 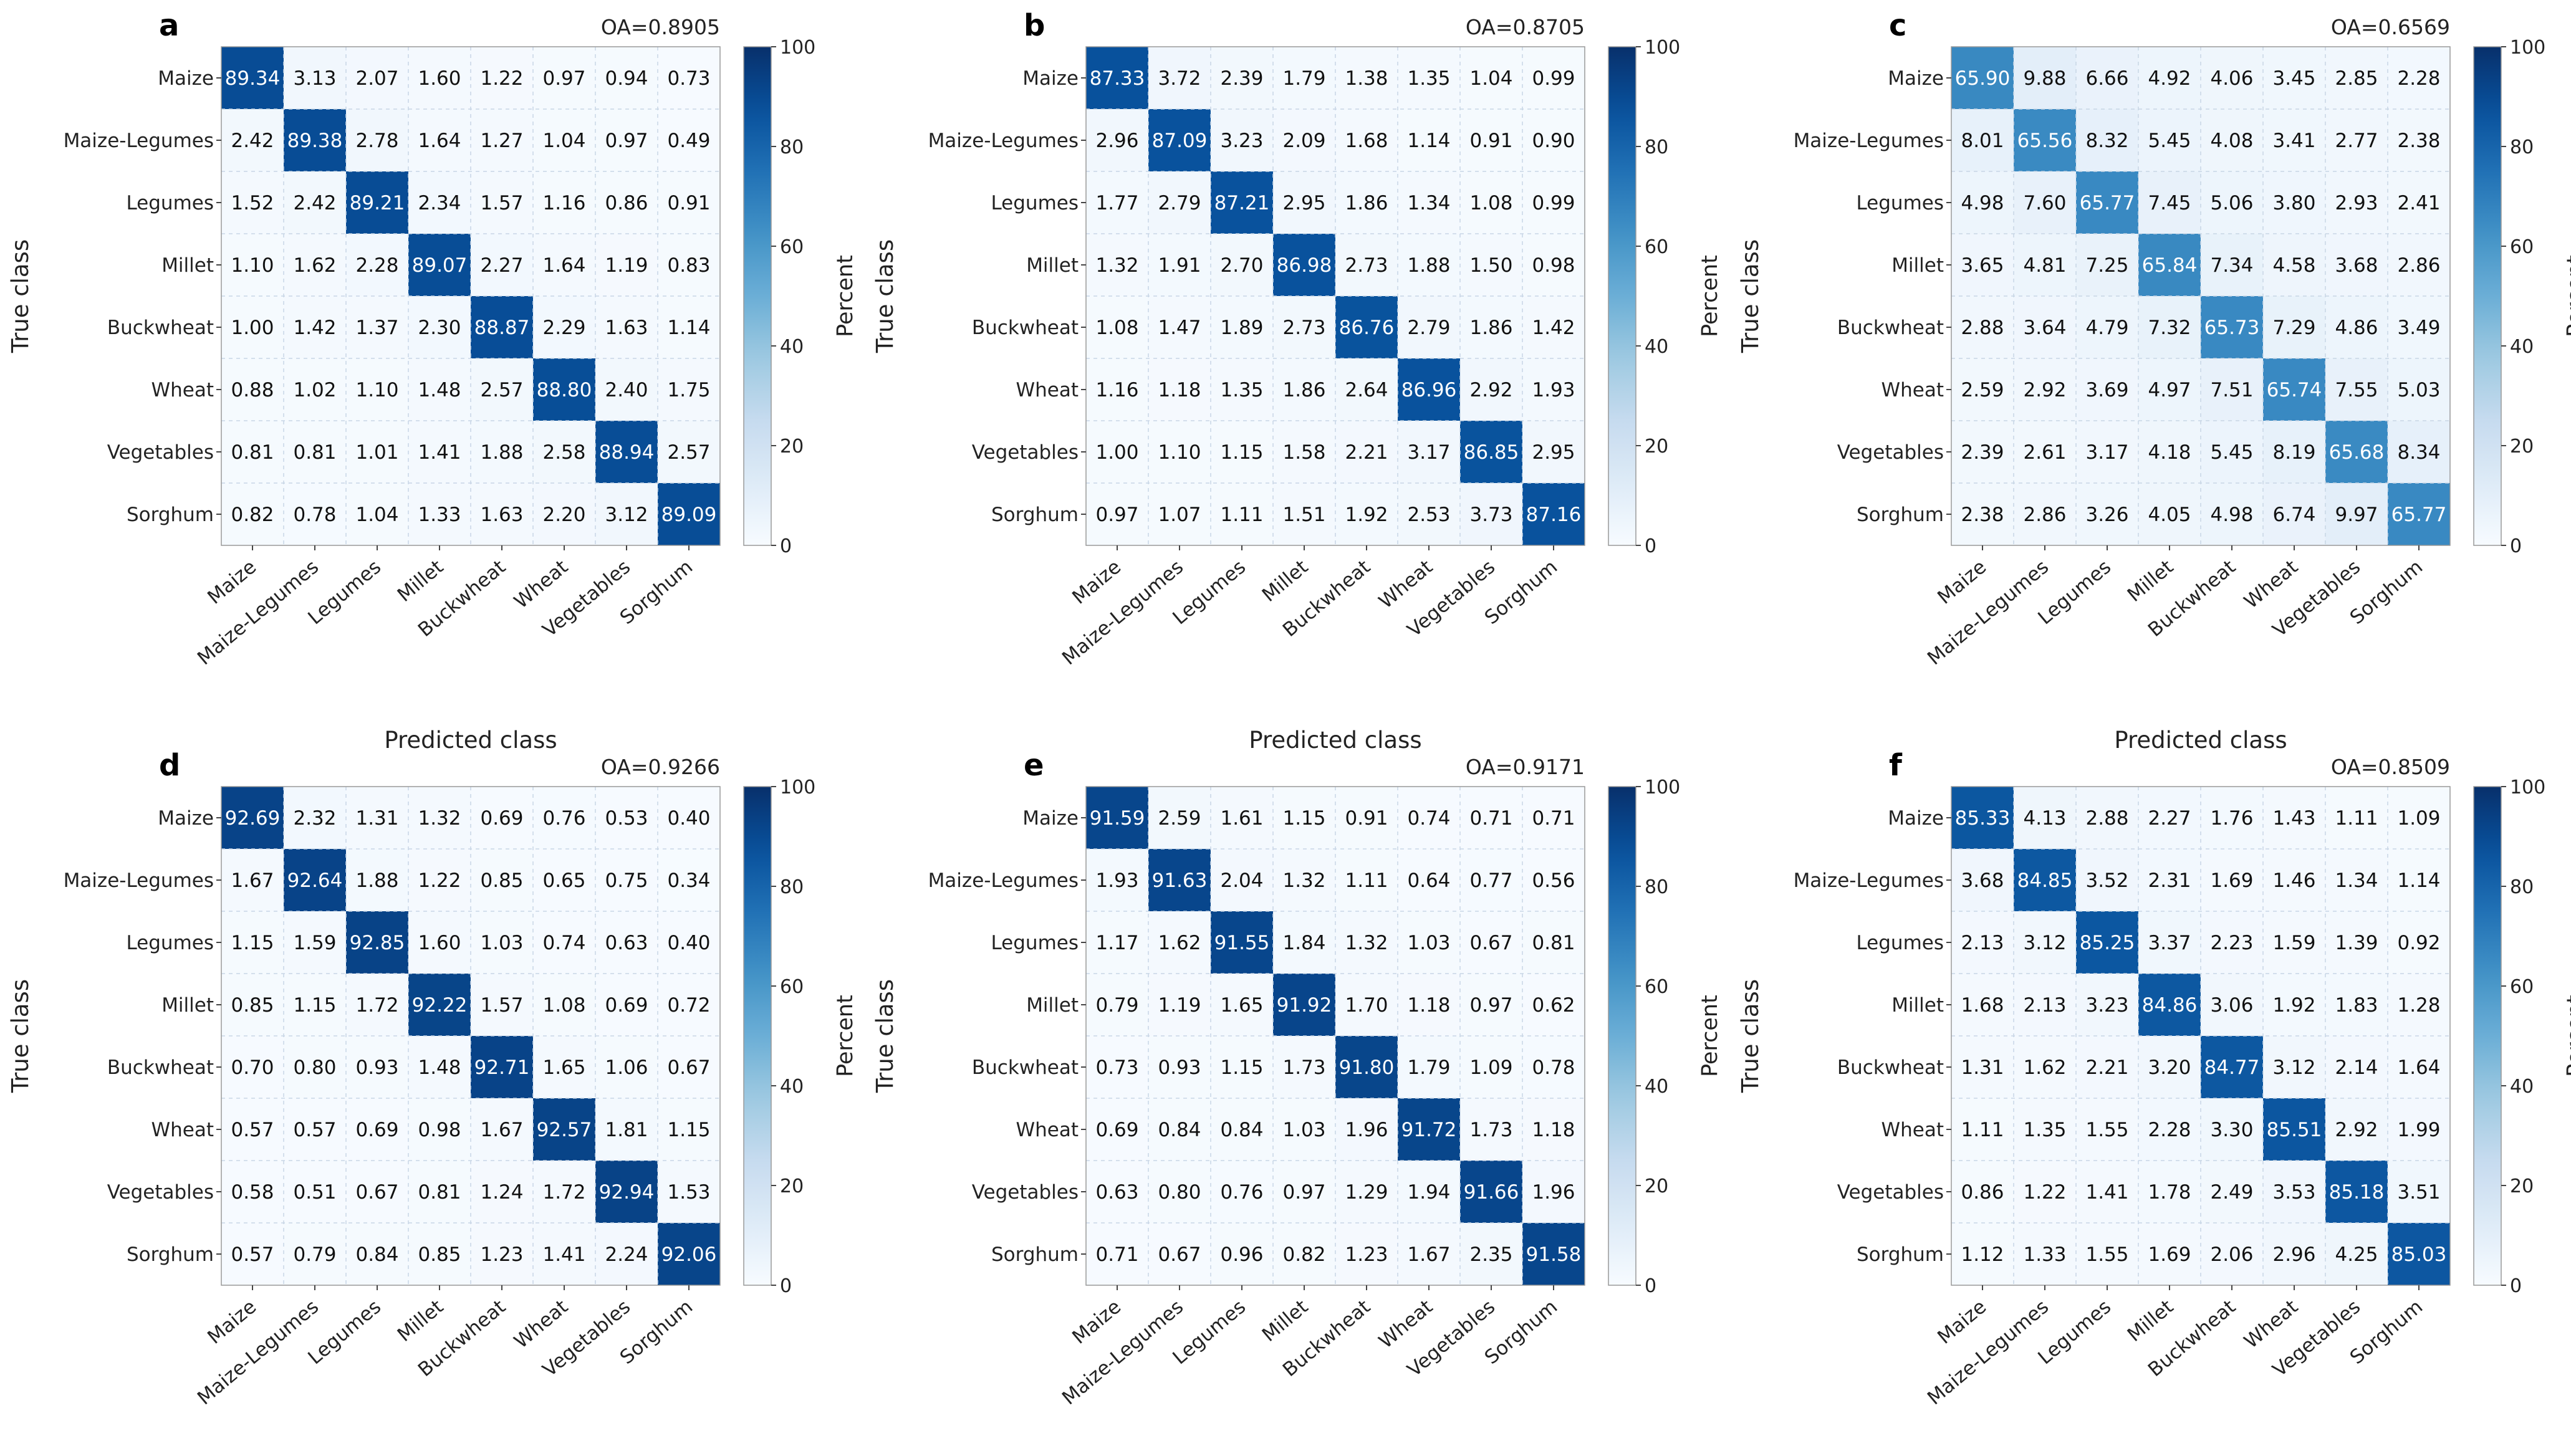 I want to click on cell-value-label: 2.70, so click(x=1241, y=266).